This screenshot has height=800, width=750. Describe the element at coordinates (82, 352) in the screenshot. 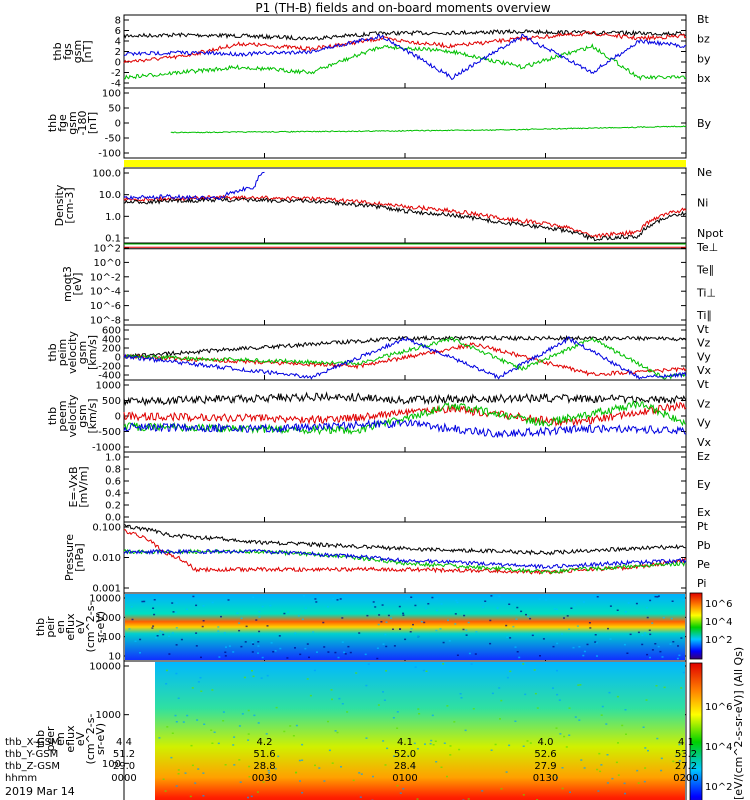

I see `y-axis-label-line: gsm` at that location.